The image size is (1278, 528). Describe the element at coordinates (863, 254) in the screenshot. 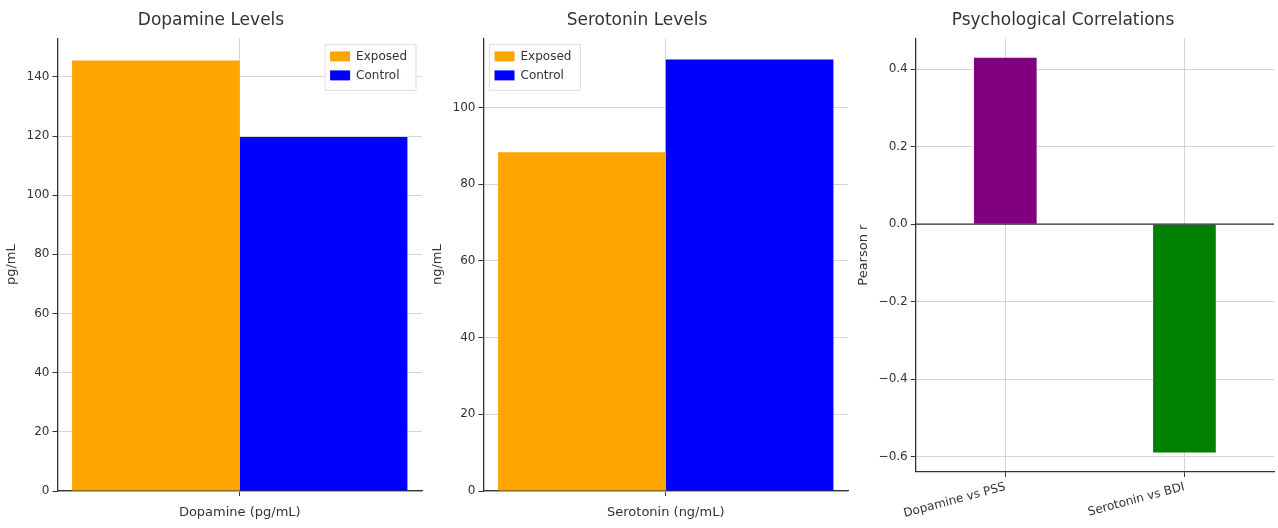

I see `y-axis-title: Pearson r` at that location.